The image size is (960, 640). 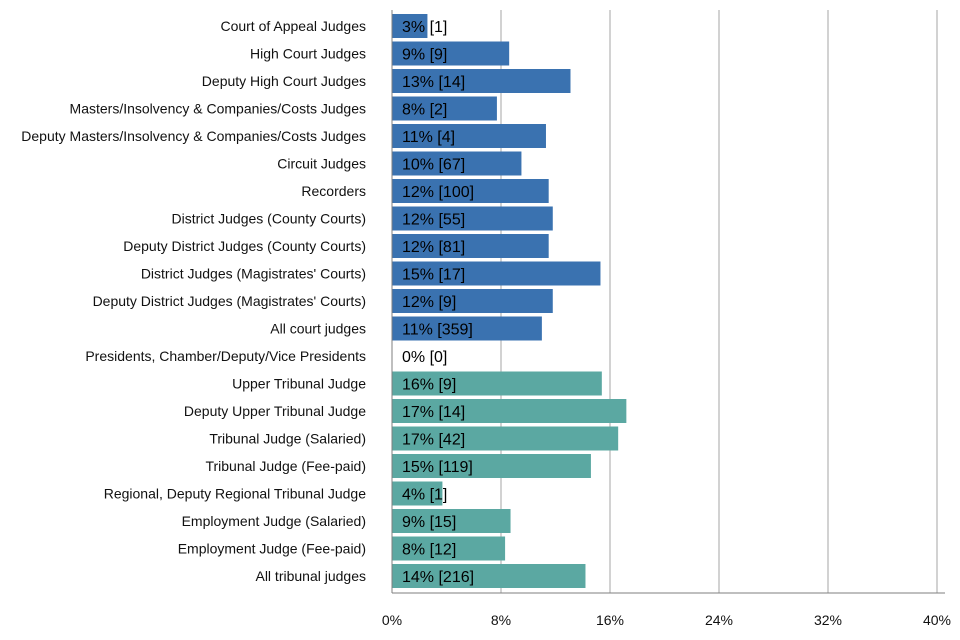 What do you see at coordinates (424, 495) in the screenshot?
I see `data-label-17: 4% [1]` at bounding box center [424, 495].